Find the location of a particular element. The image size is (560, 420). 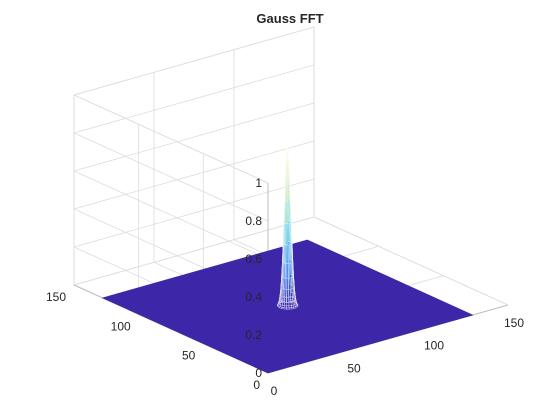

y-tick-label: 0 is located at coordinates (256, 385).